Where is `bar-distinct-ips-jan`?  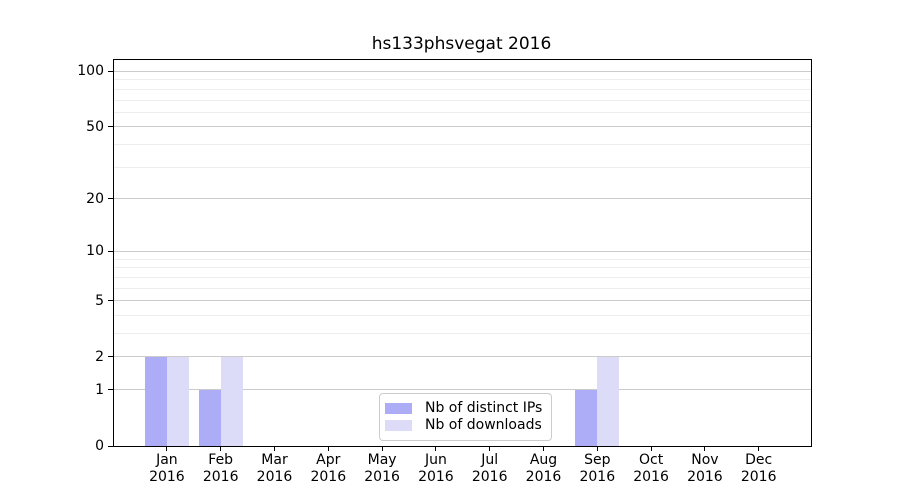 bar-distinct-ips-jan is located at coordinates (155, 401).